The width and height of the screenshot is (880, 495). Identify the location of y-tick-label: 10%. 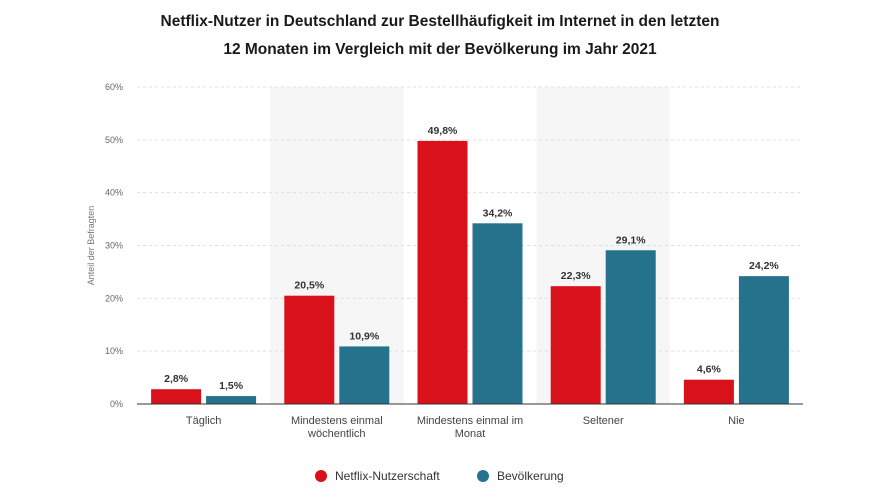
(114, 351).